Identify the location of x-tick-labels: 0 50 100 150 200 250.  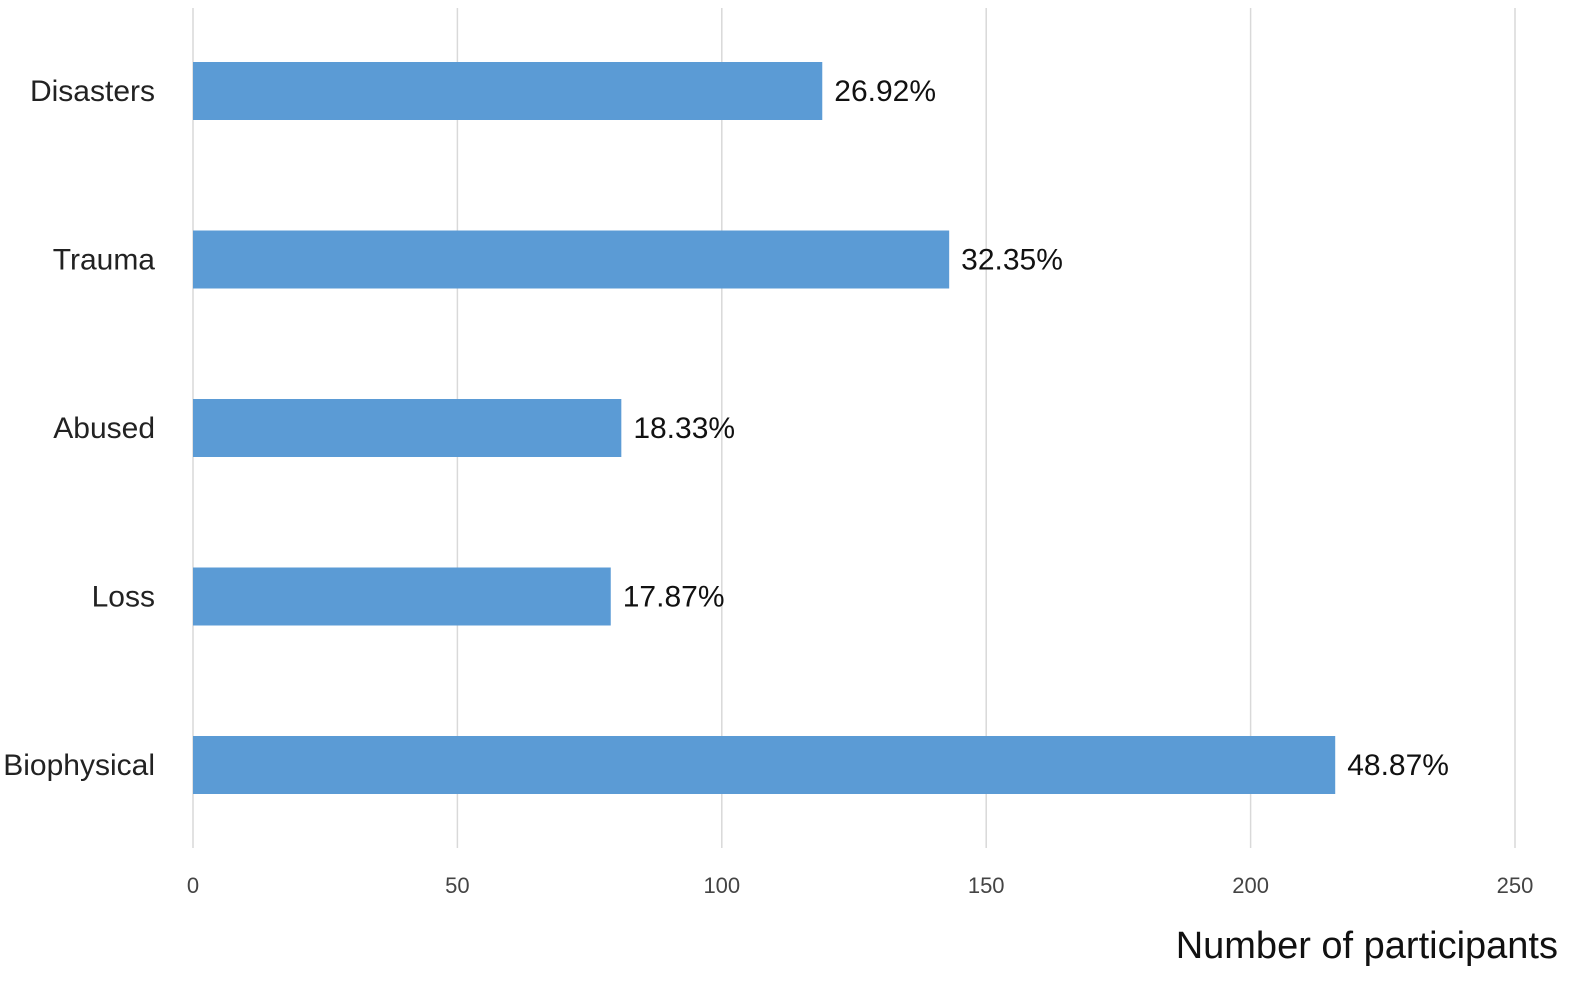
(860, 885).